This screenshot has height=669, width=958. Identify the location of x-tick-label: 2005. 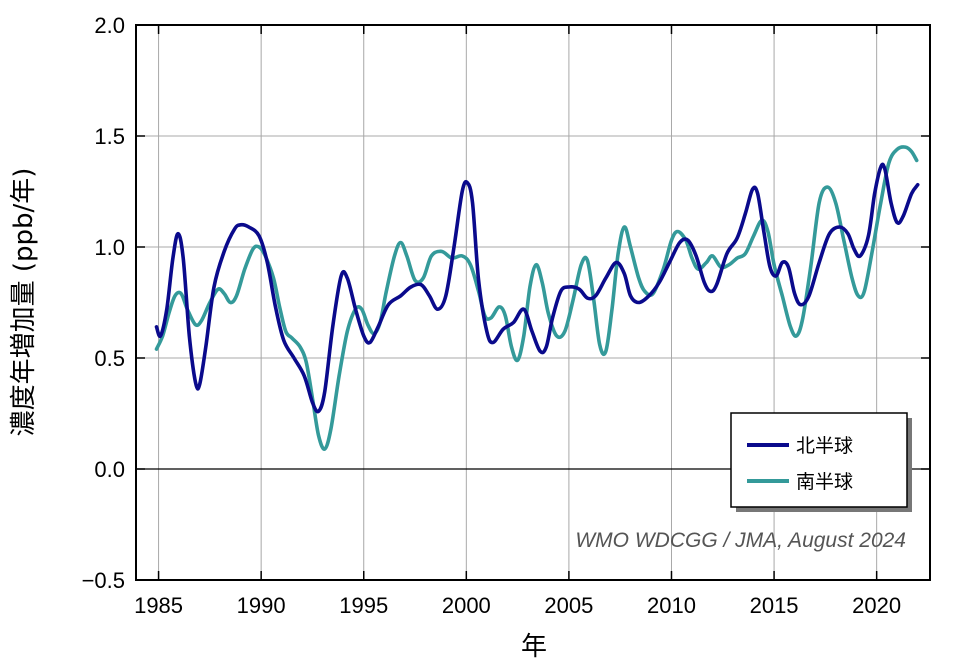
(568, 605).